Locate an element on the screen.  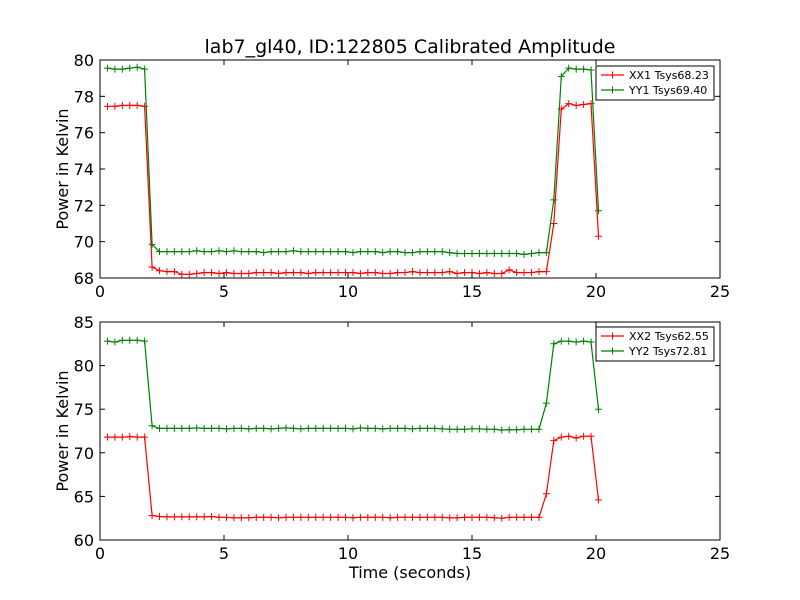
legend: XX2 Tsys62.55 YY2 Tsys72.81 is located at coordinates (655, 344).